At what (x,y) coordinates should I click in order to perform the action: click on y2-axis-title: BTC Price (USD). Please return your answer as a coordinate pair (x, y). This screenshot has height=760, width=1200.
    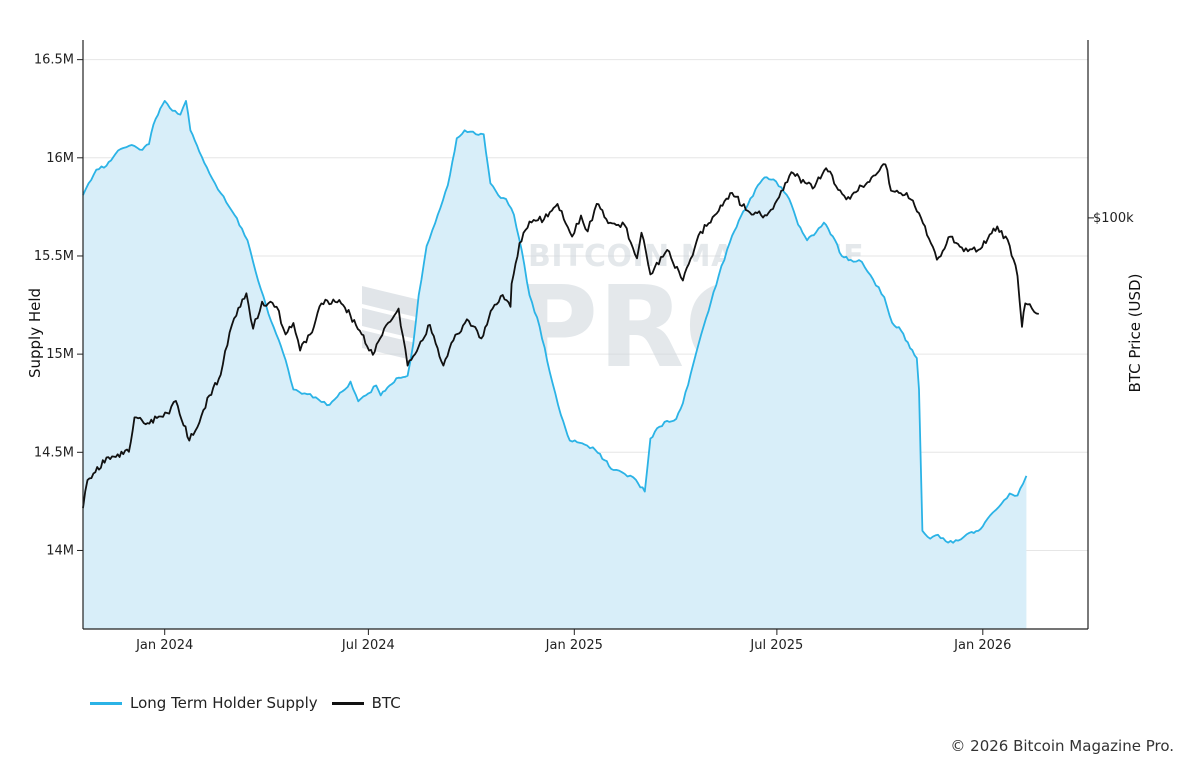
    Looking at the image, I should click on (1135, 333).